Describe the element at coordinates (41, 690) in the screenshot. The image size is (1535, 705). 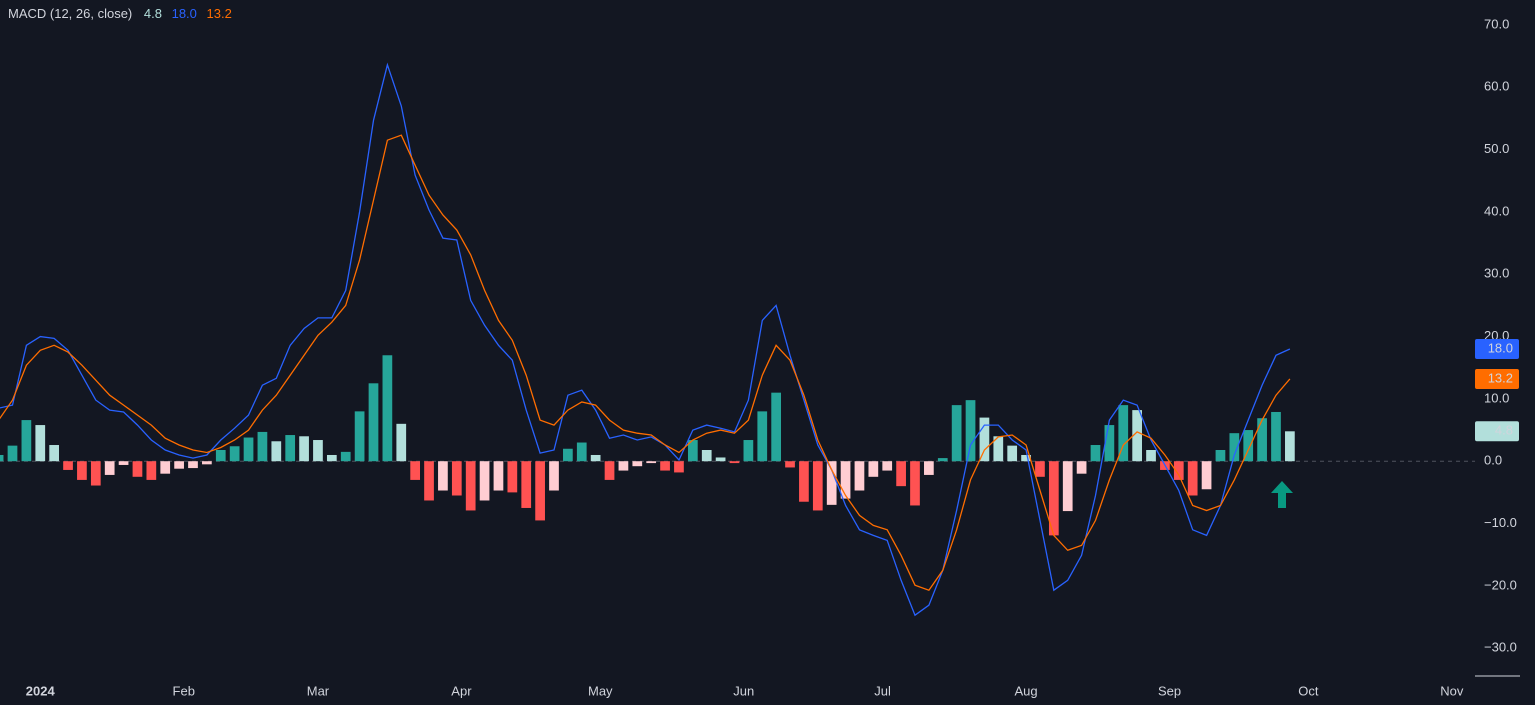
I see `x-tick-label: 2024` at that location.